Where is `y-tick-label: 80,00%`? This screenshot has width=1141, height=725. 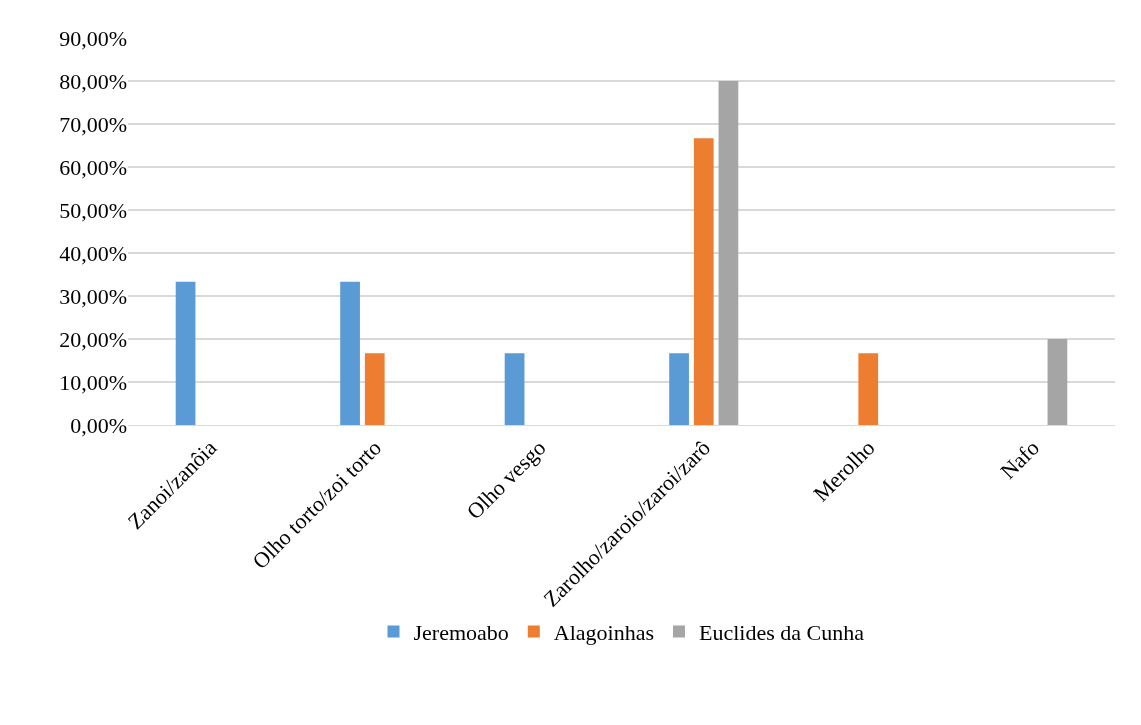 y-tick-label: 80,00% is located at coordinates (93, 81).